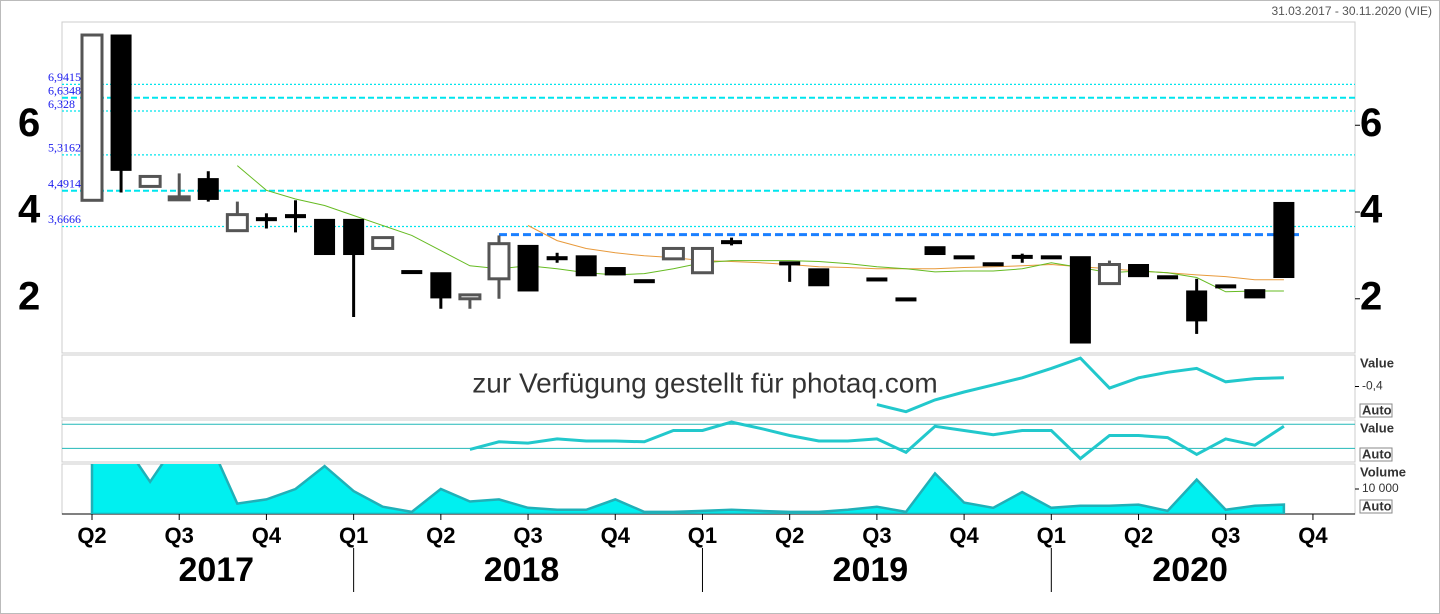 The image size is (1440, 614). Describe the element at coordinates (64, 219) in the screenshot. I see `level-label: 3,6666` at that location.